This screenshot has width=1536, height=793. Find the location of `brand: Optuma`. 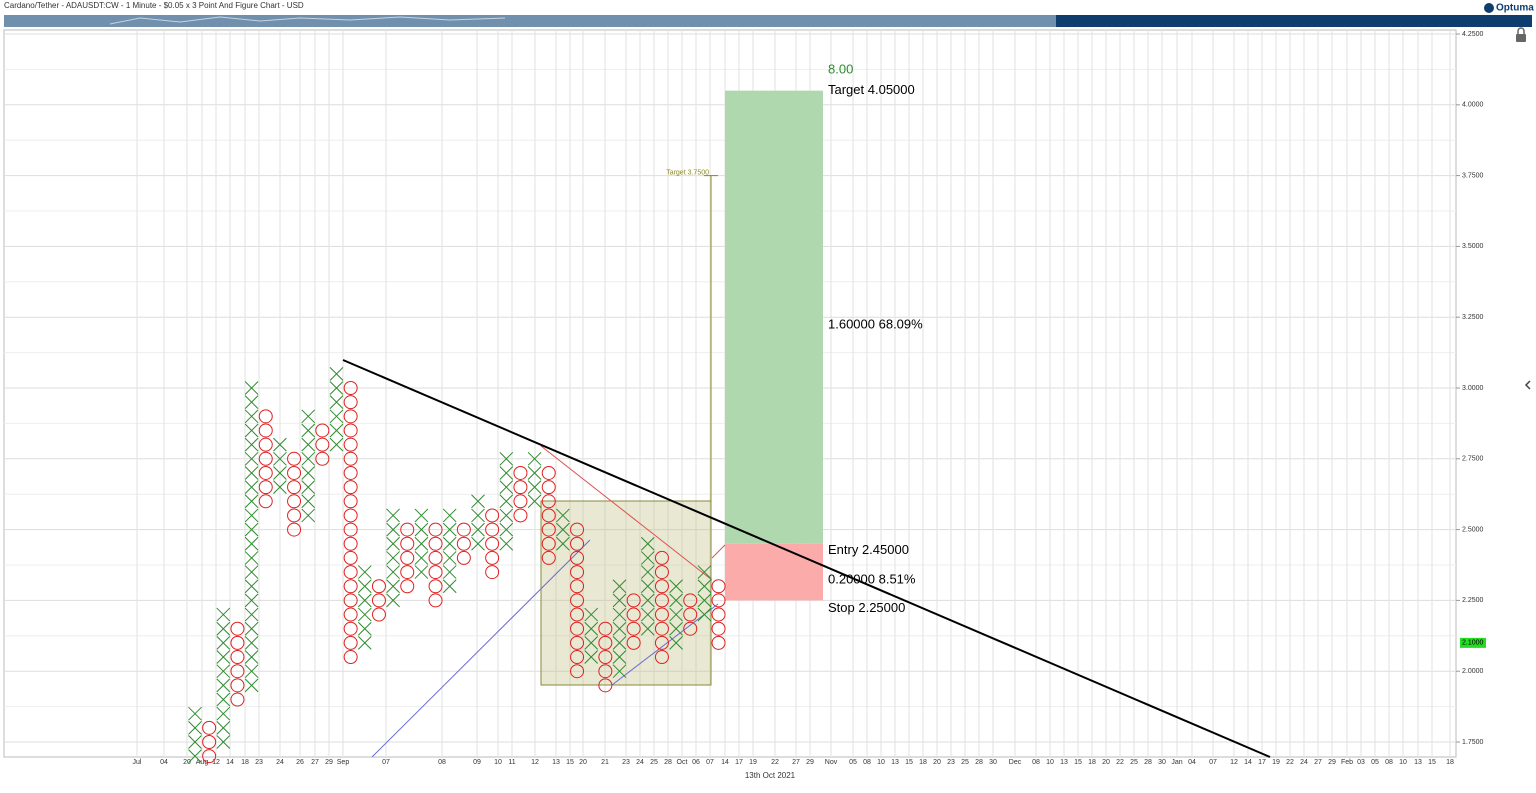

brand: Optuma is located at coordinates (1515, 8).